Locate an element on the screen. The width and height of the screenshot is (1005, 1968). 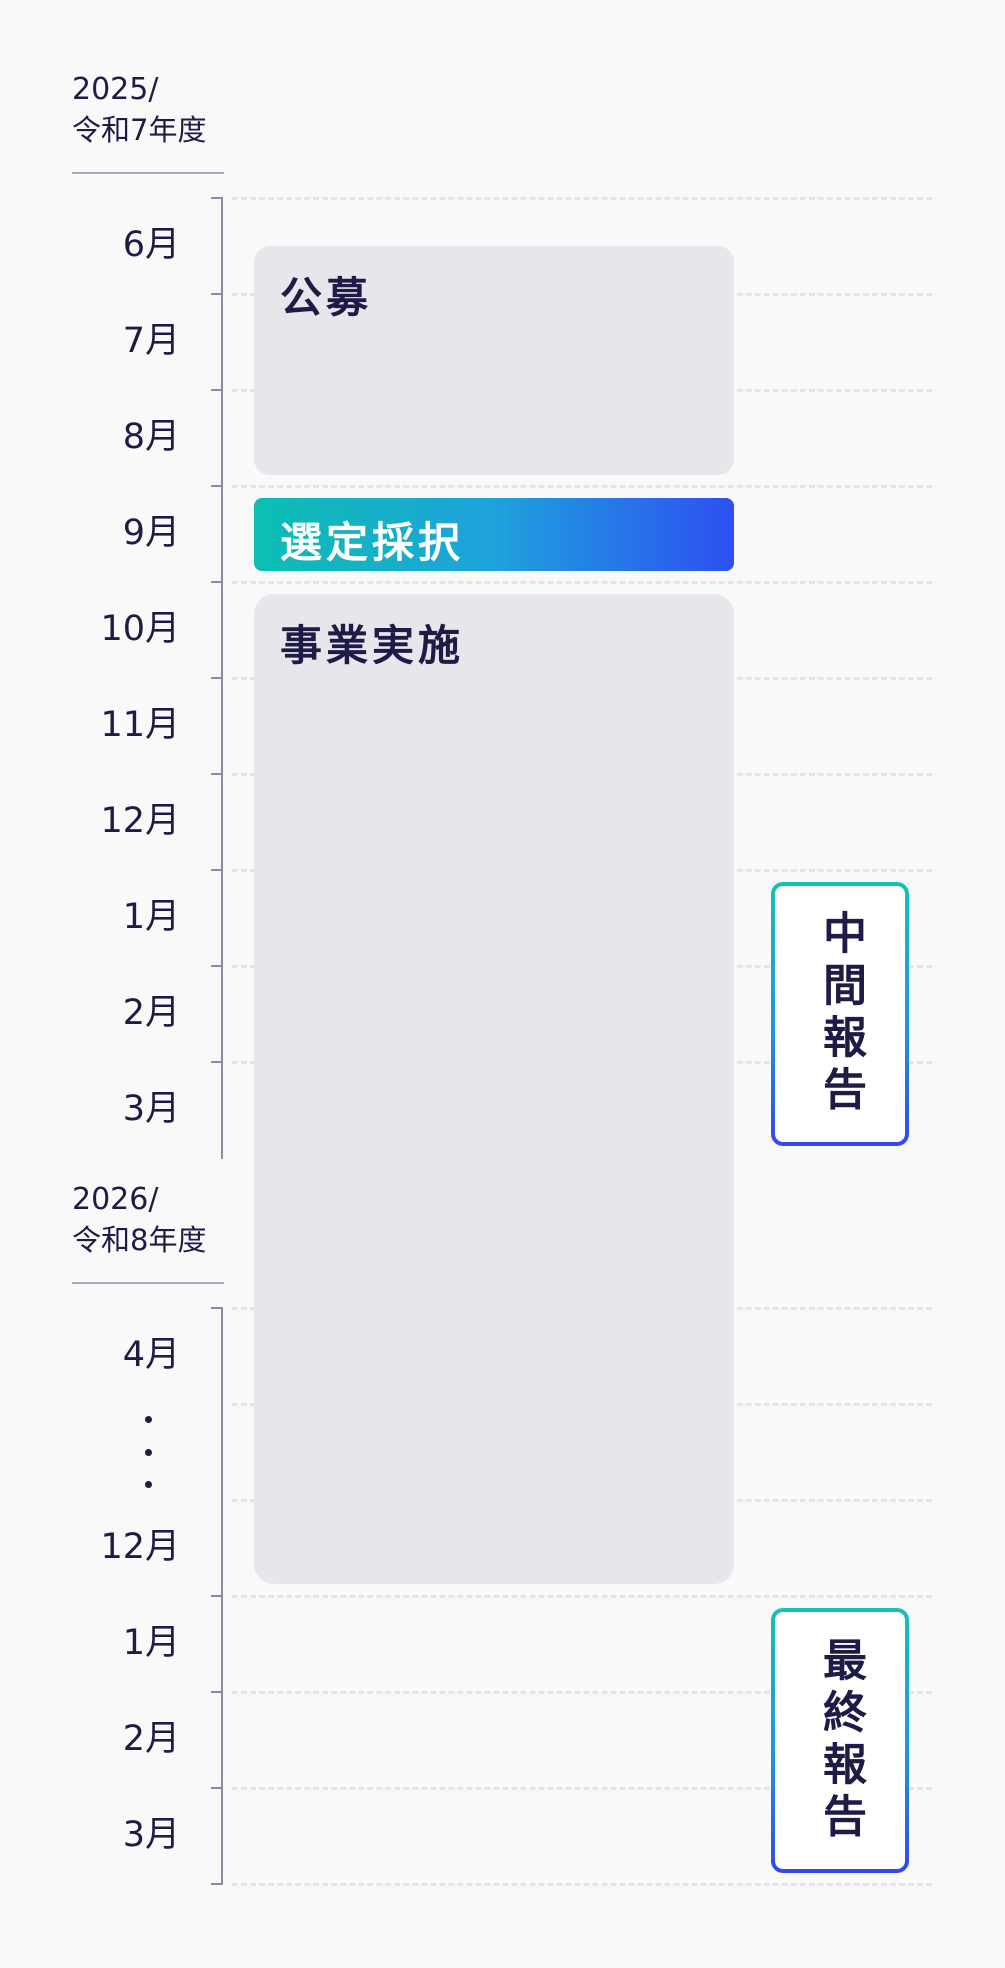
fiscal-year-label-2025: 2025/ 令和7年度 is located at coordinates (157, 110).